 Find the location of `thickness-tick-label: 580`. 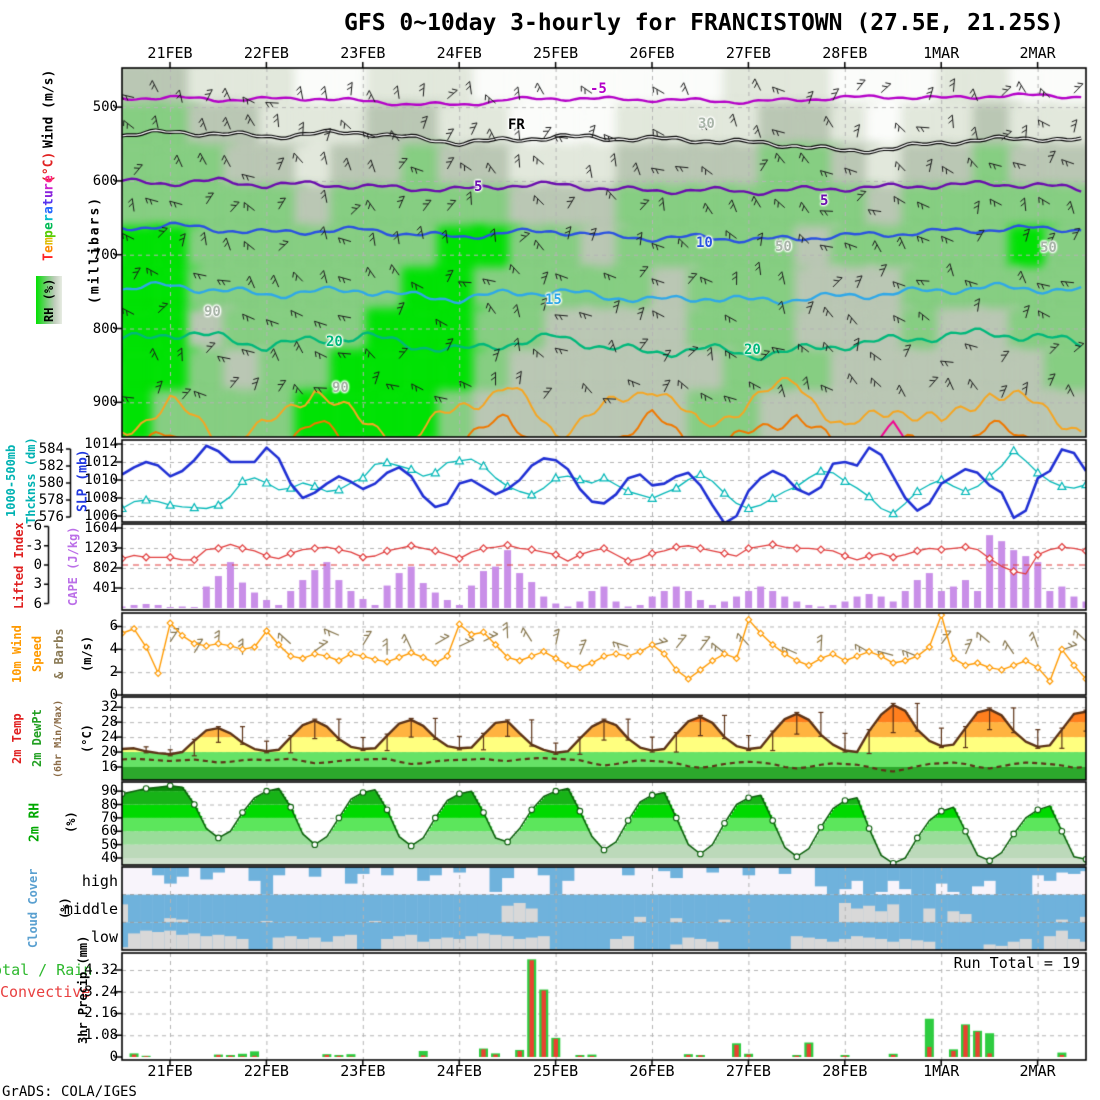

thickness-tick-label: 580 is located at coordinates (51, 483).